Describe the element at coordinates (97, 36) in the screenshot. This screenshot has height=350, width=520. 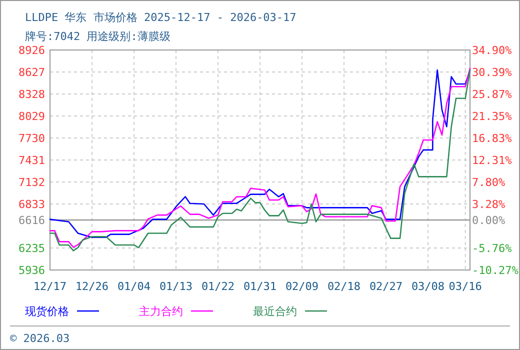
I see `chart-subtitle: 牌号:7042 用途级别:薄膜级` at that location.